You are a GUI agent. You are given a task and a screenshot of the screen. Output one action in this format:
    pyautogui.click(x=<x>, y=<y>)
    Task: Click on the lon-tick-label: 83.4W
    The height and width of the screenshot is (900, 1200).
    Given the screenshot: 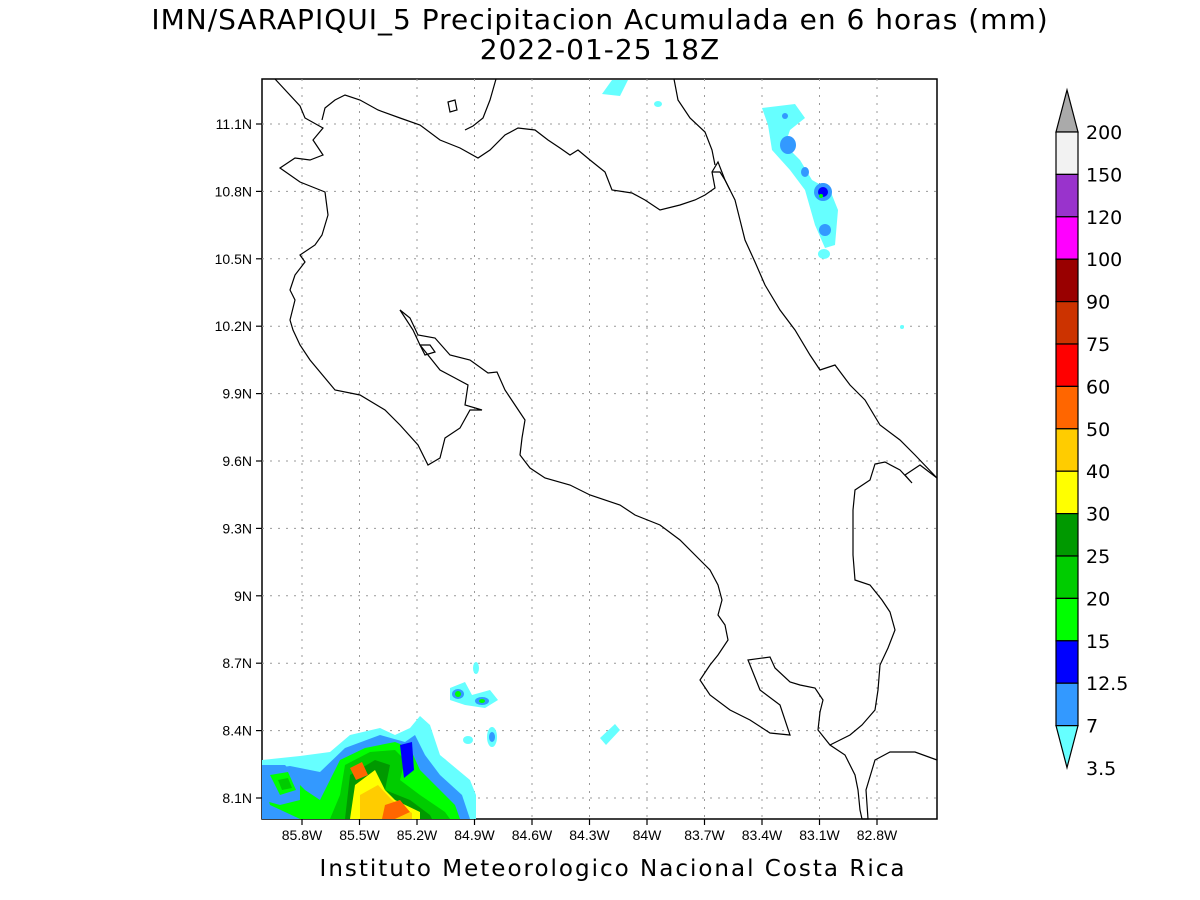 What is the action you would take?
    pyautogui.click(x=762, y=835)
    